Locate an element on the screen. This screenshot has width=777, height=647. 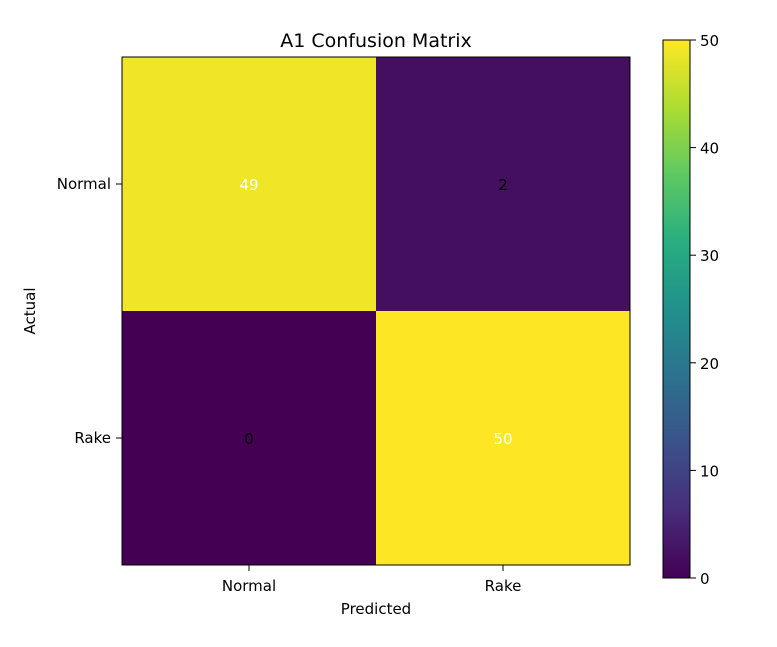
x-axis-ticks: Normal Rake is located at coordinates (371, 580).